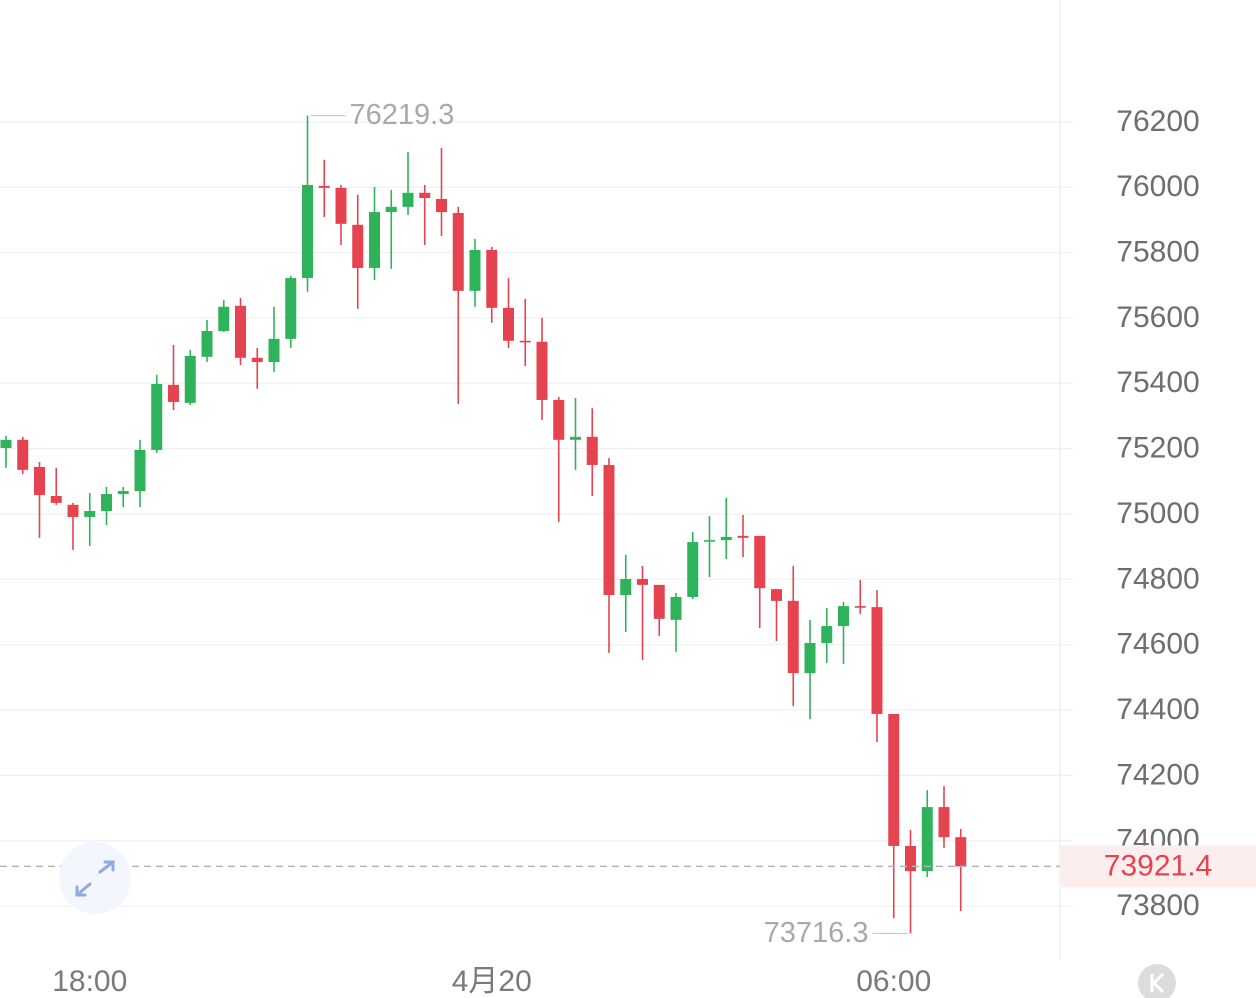 The height and width of the screenshot is (998, 1256). I want to click on y-tick-label: 75400, so click(1157, 382).